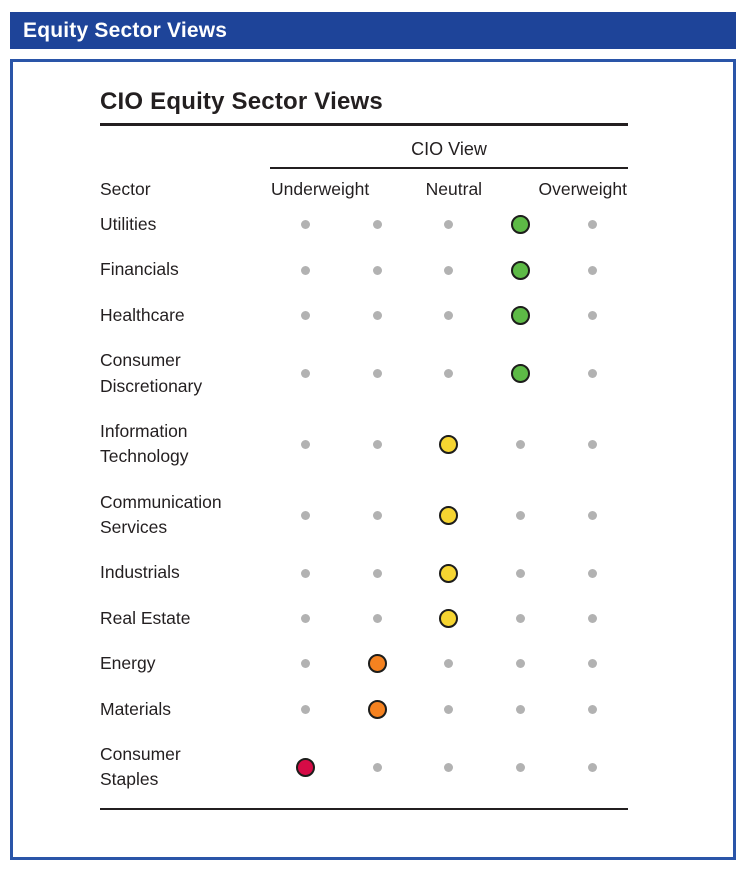 The height and width of the screenshot is (872, 746). What do you see at coordinates (320, 189) in the screenshot?
I see `underweight-column-label: Underweight` at bounding box center [320, 189].